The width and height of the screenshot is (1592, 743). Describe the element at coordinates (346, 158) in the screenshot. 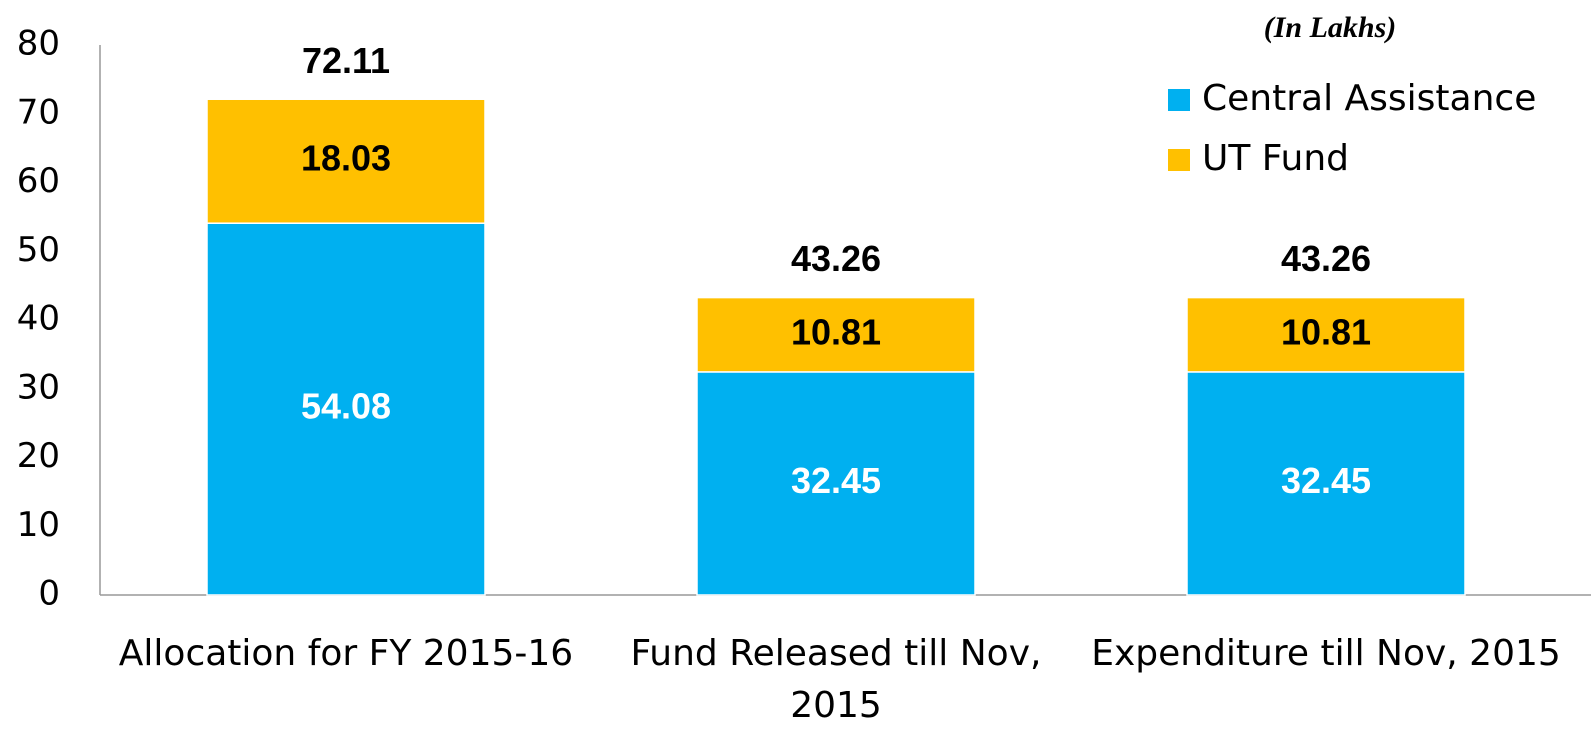

I see `value-label: 18.03` at that location.